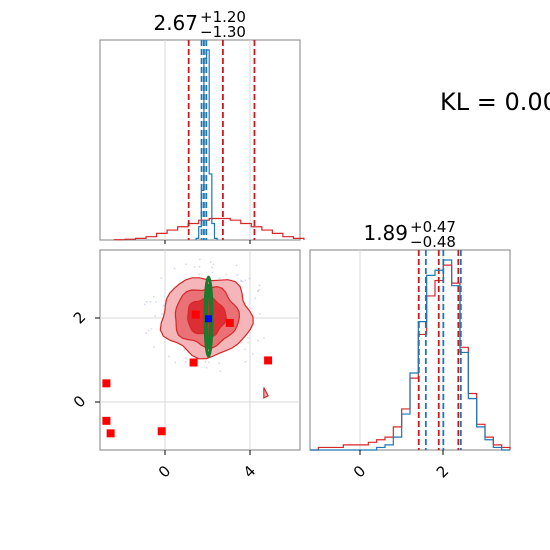  Describe the element at coordinates (79, 401) in the screenshot. I see `y-tick-label: 0` at that location.